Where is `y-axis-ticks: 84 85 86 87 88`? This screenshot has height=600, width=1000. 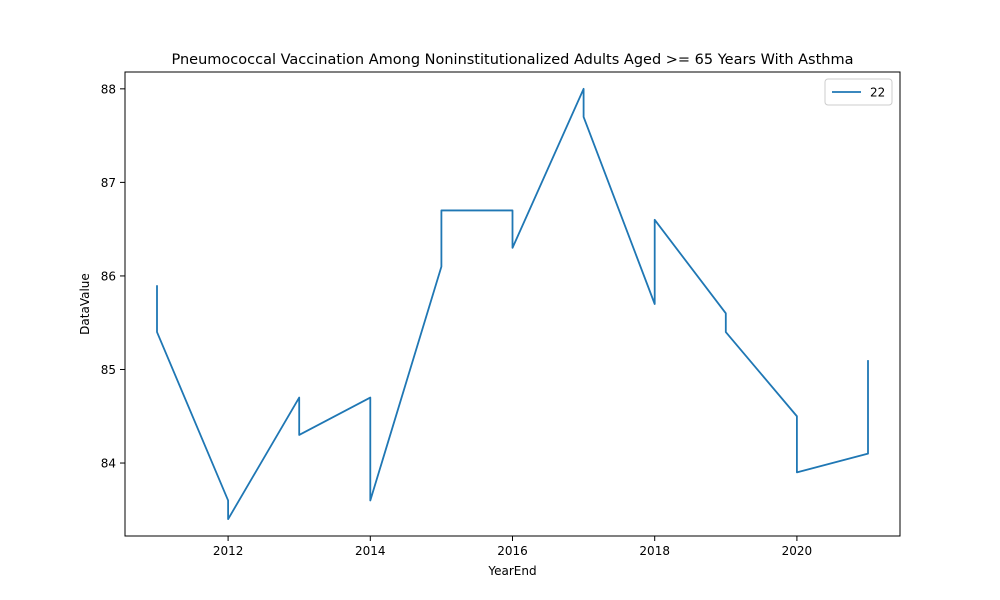 y-axis-ticks: 84 85 86 87 88 is located at coordinates (113, 276).